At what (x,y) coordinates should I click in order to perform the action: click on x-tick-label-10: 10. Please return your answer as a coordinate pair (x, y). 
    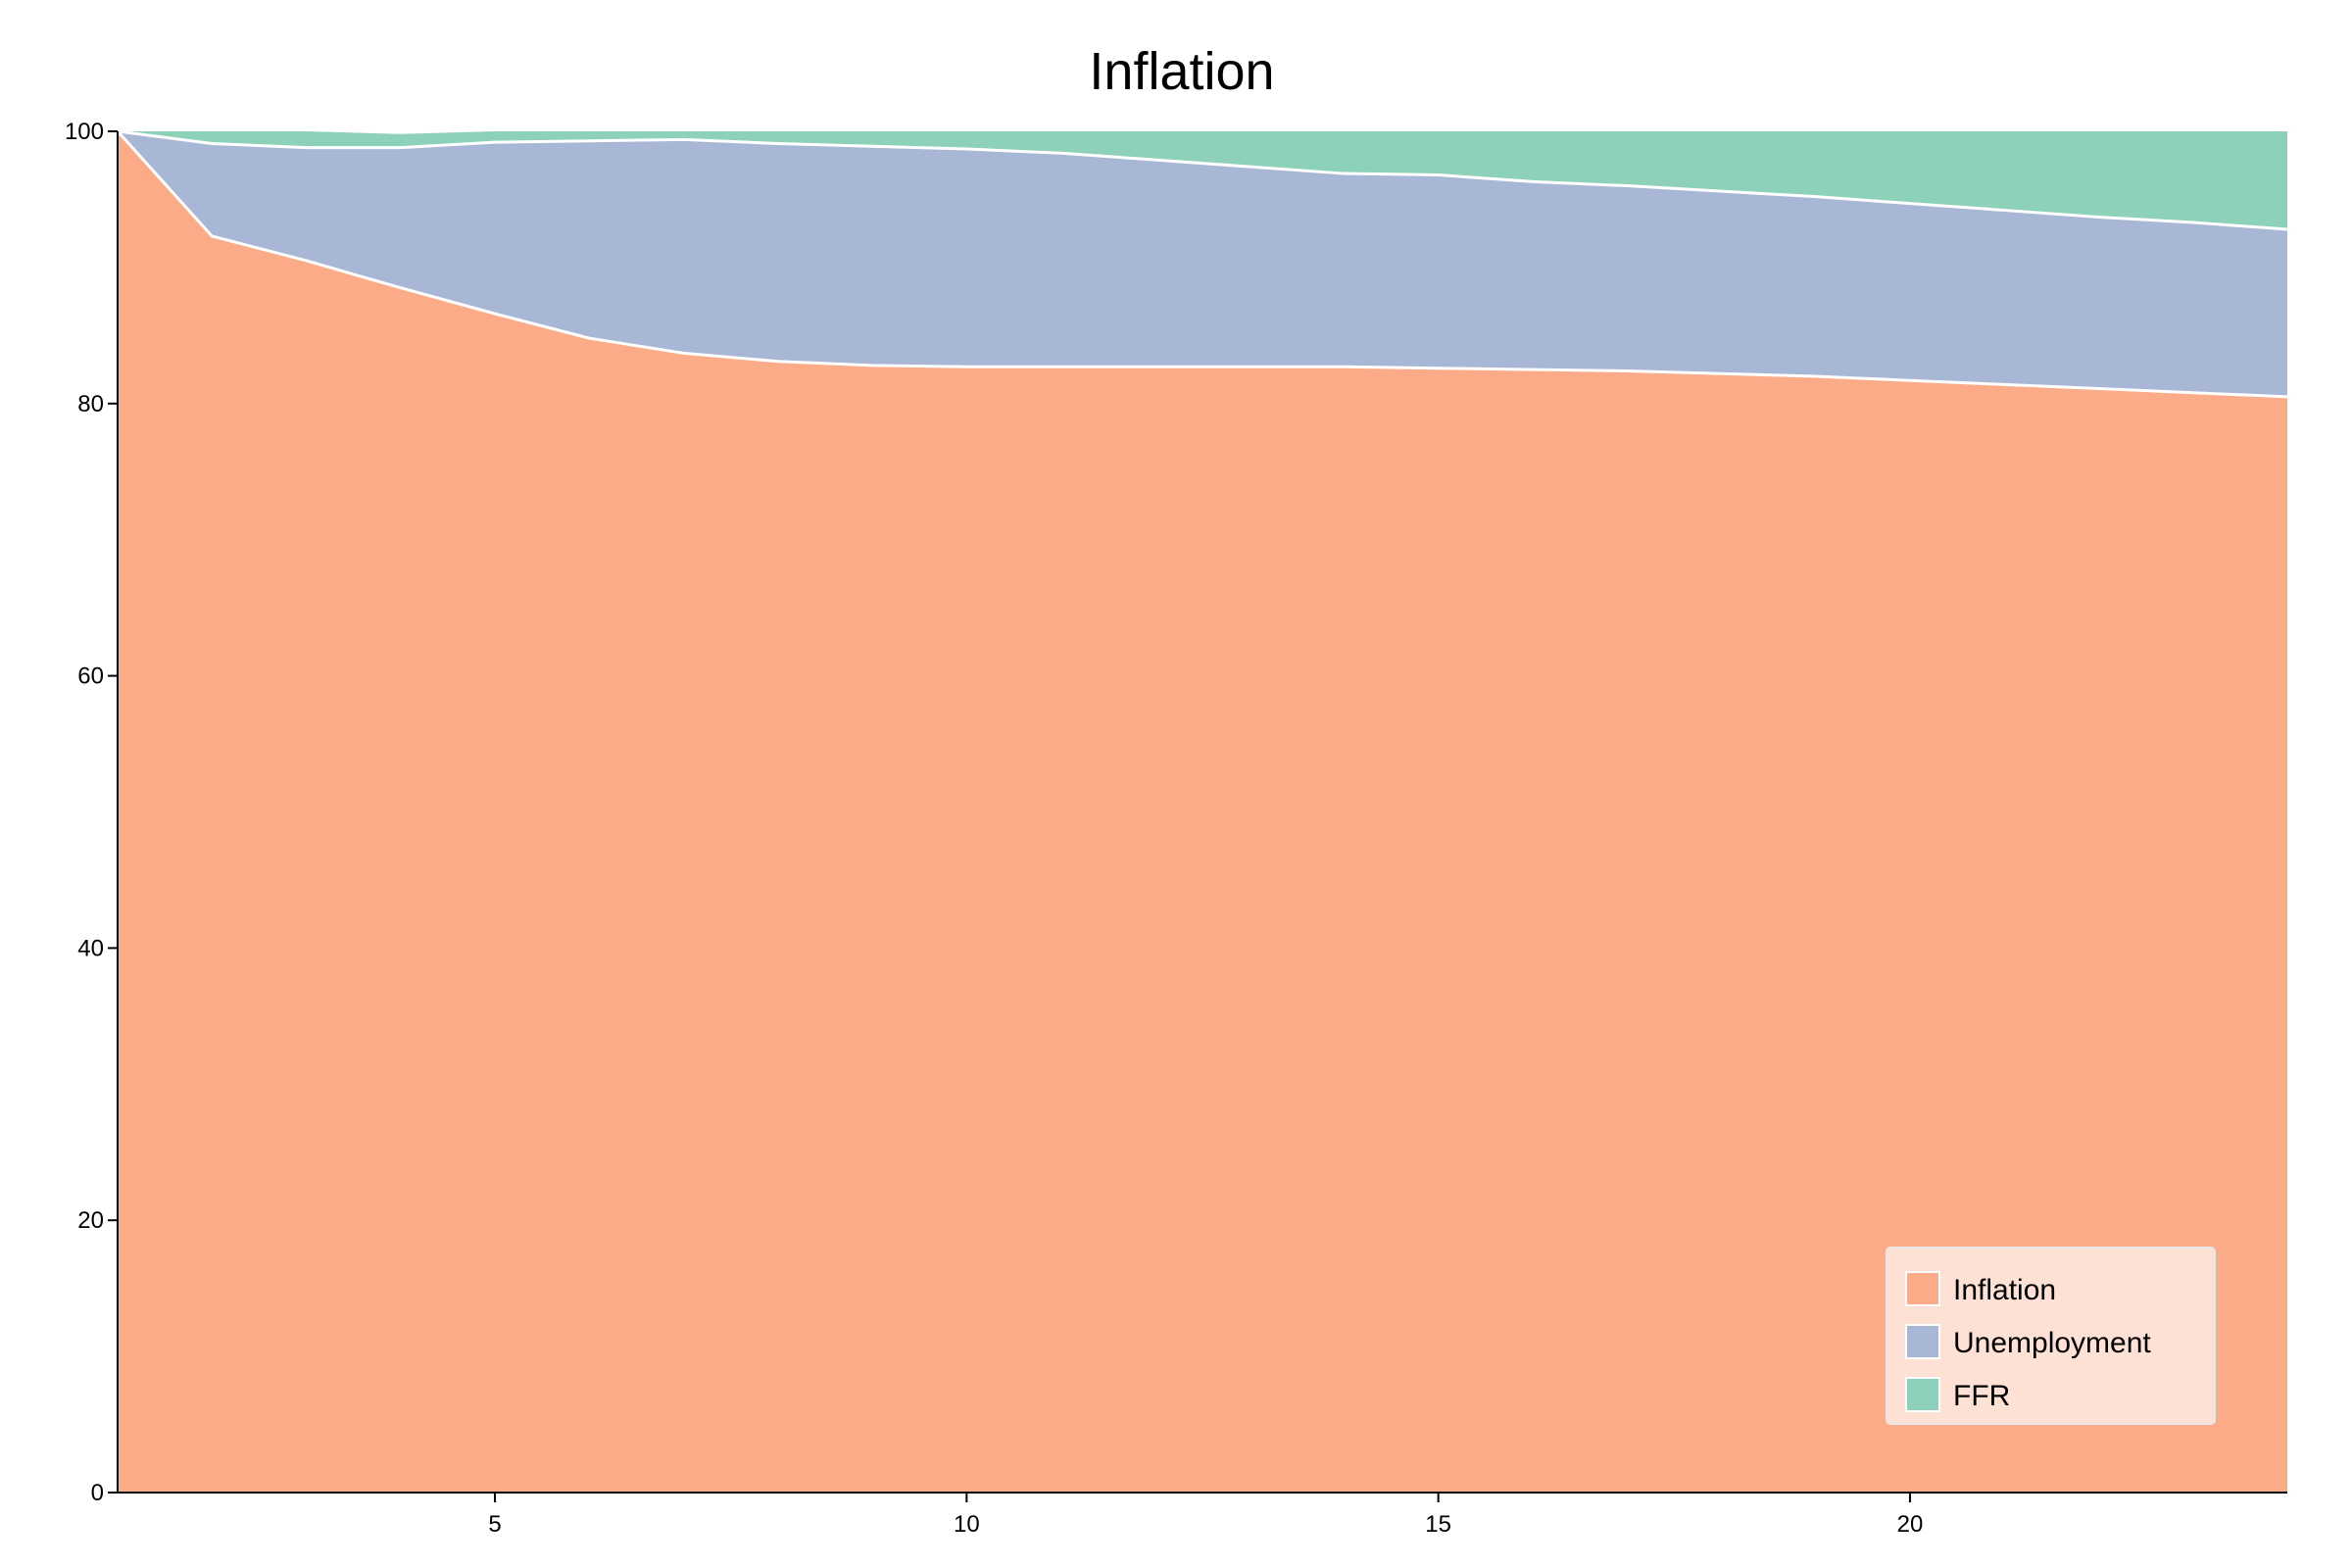
    Looking at the image, I should click on (967, 1524).